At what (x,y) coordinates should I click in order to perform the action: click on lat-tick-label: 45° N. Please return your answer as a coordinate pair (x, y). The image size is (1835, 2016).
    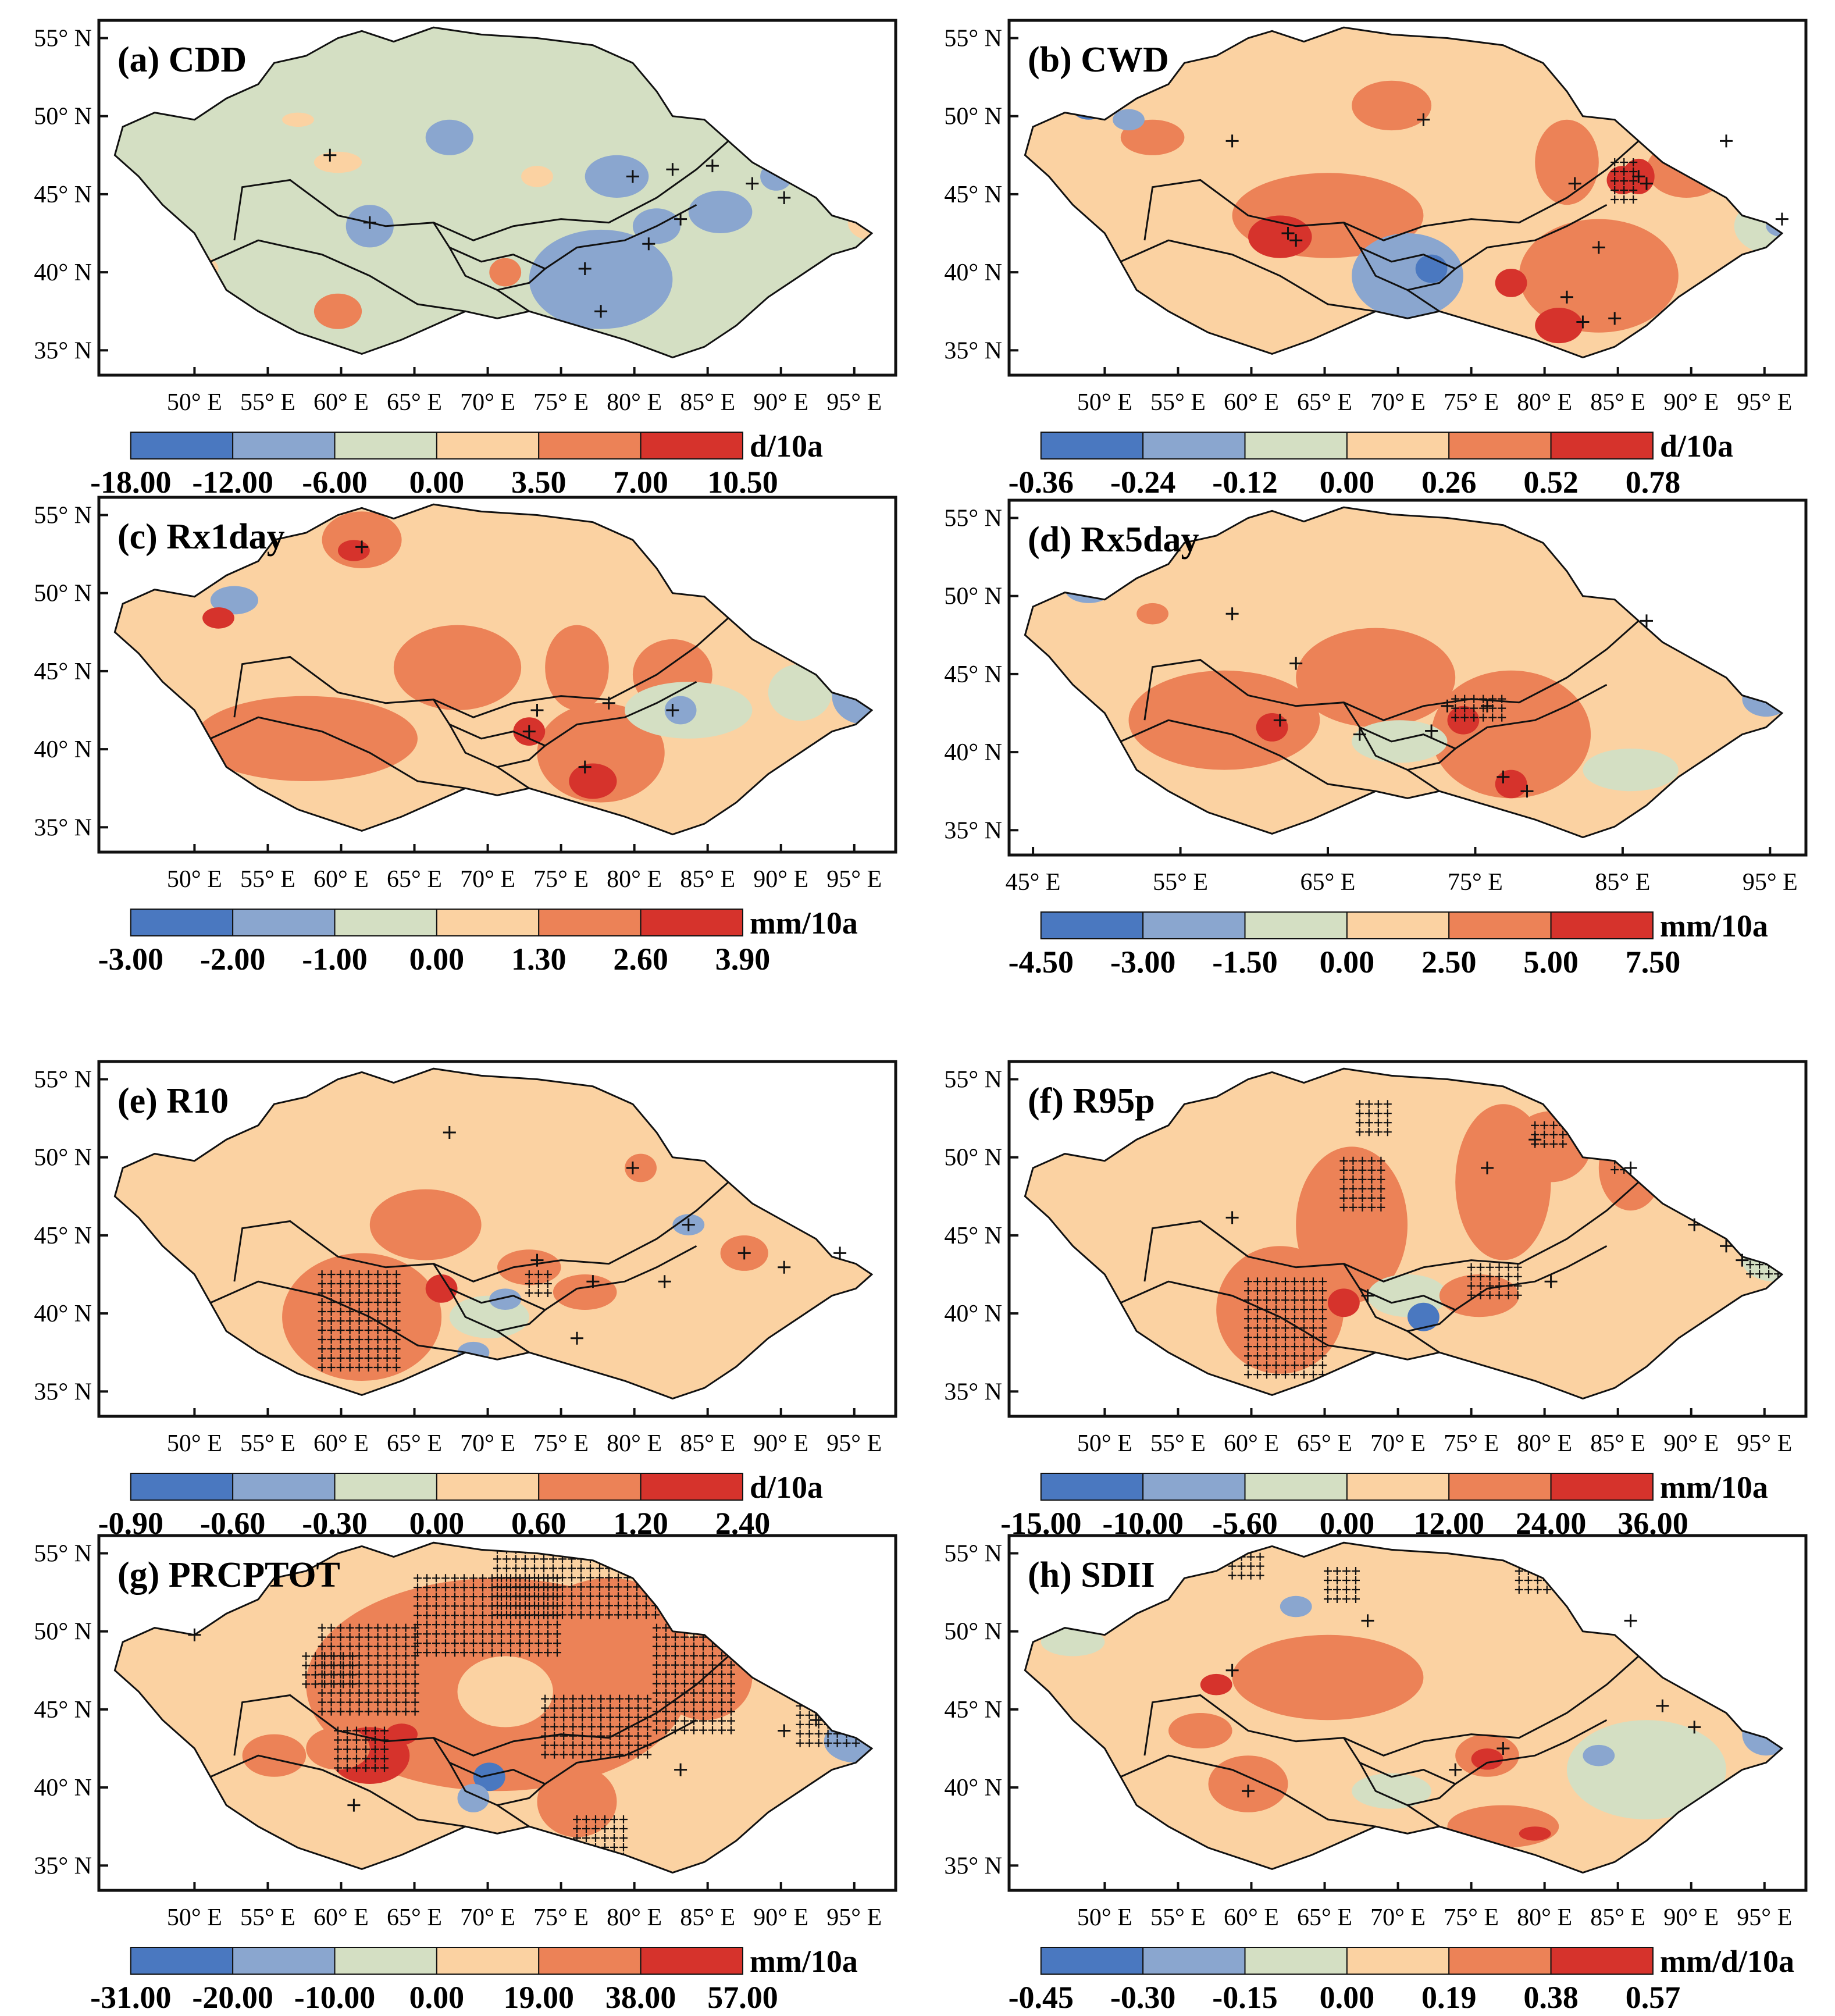
    Looking at the image, I should click on (973, 1236).